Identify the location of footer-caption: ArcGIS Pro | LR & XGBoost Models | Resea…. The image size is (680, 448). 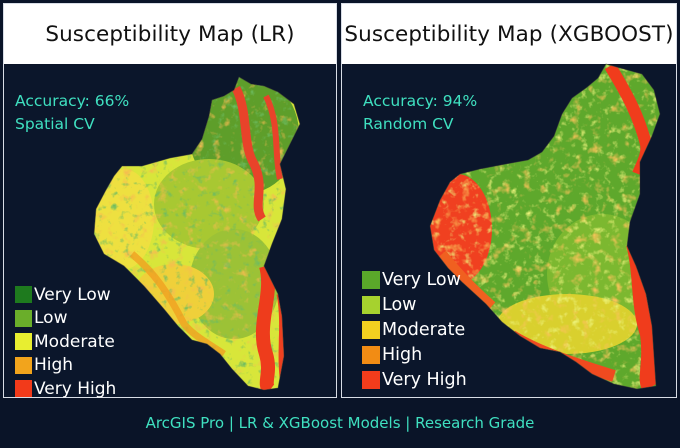
(340, 423).